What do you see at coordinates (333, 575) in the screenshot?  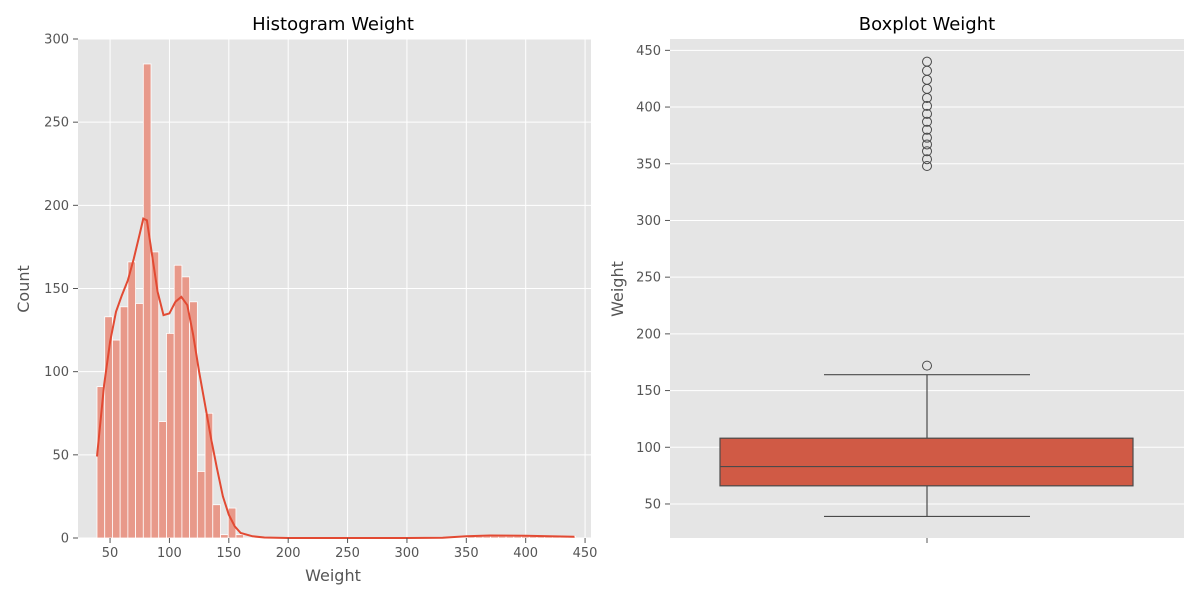 I see `histogram-x-label: Weight` at bounding box center [333, 575].